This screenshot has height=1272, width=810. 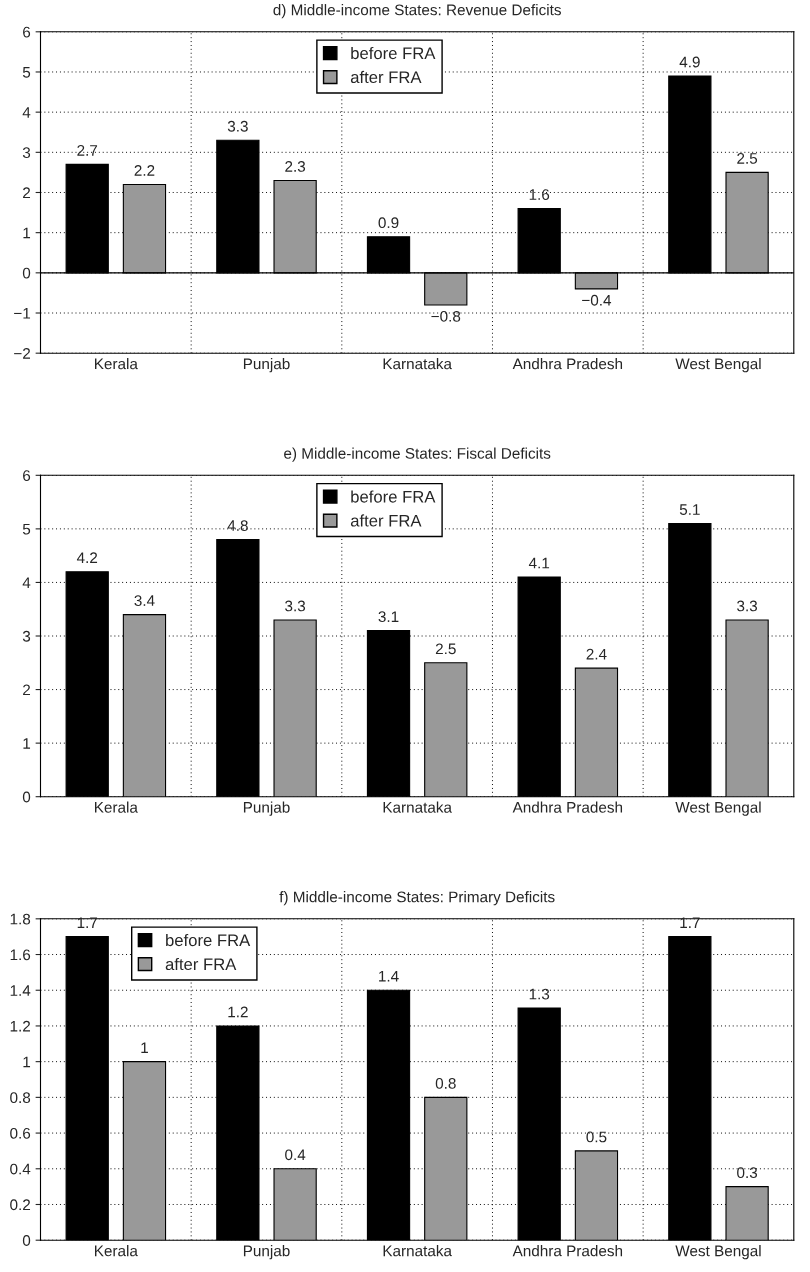 I want to click on chart-title: f) Middle-income States: Primary Deficits, so click(x=417, y=898).